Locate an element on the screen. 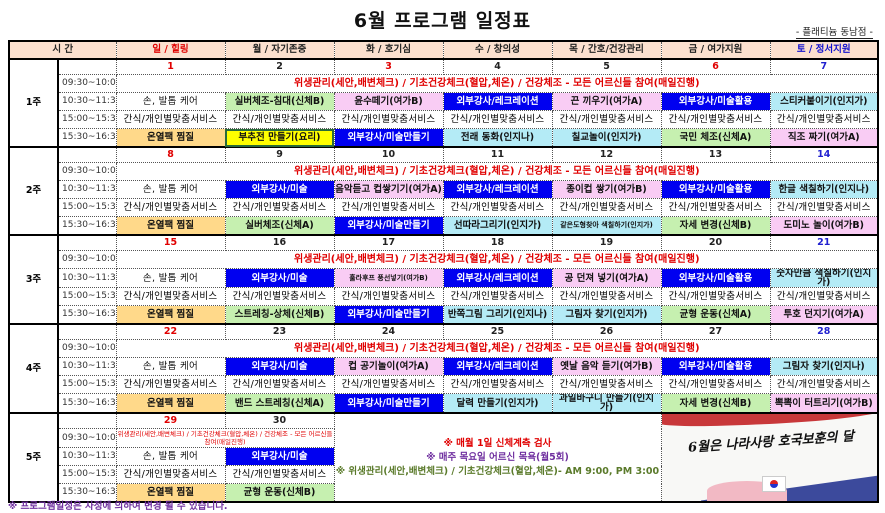 The image size is (885, 513). activity-cell: 직조 짜기(여가A) is located at coordinates (824, 138).